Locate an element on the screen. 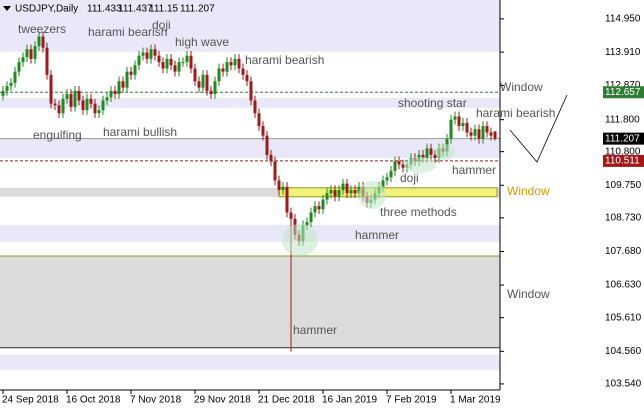 The height and width of the screenshot is (409, 644). y-tick-label: 112.870 is located at coordinates (623, 85).